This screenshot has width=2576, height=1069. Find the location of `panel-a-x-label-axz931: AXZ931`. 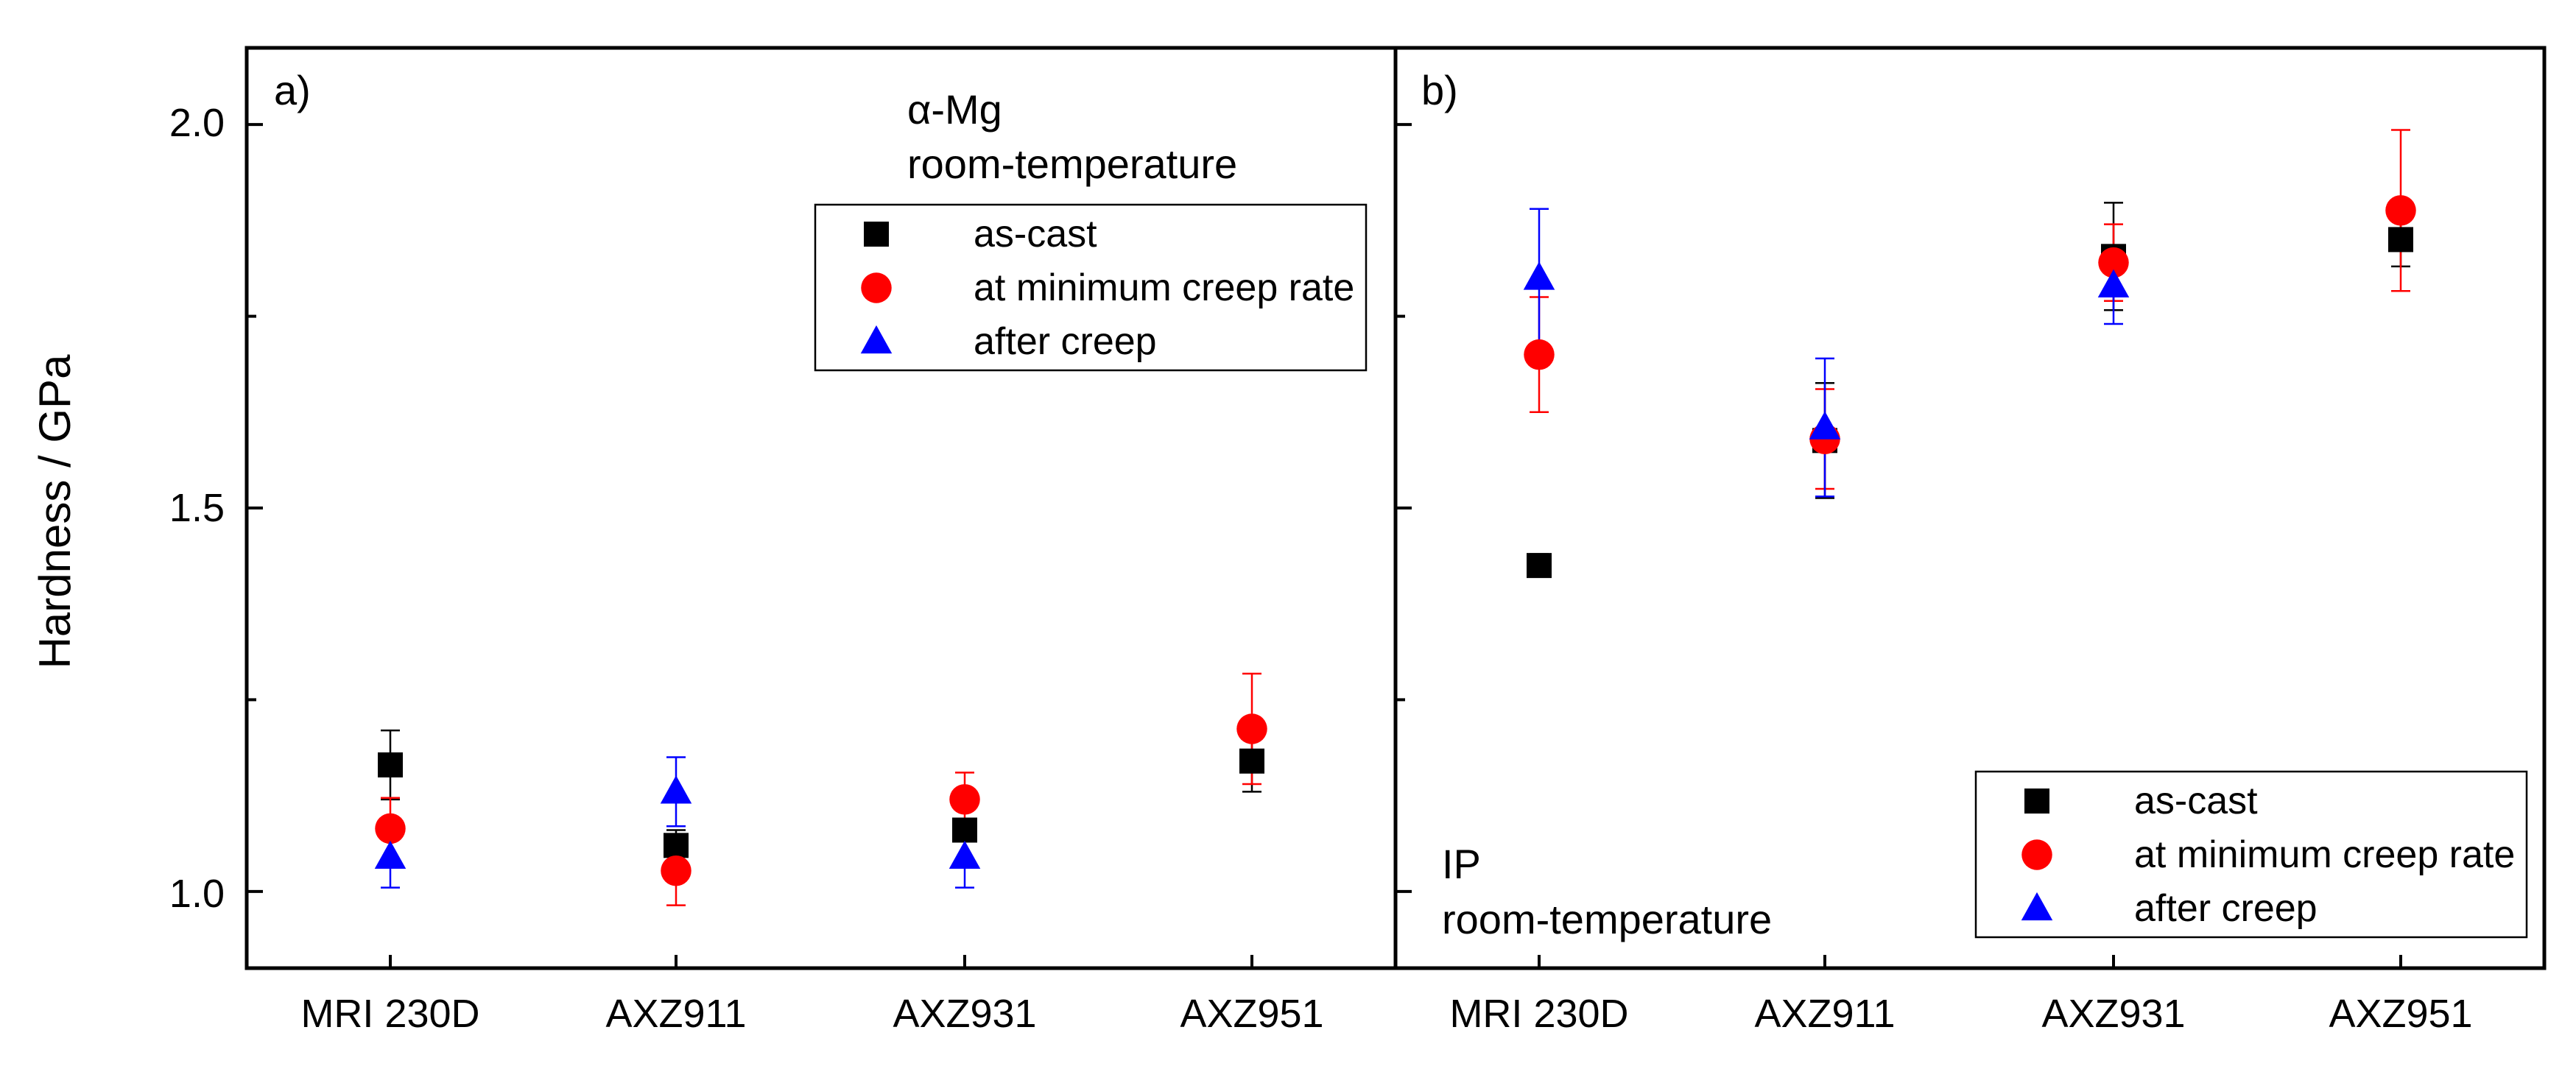

panel-a-x-label-axz931: AXZ931 is located at coordinates (964, 1014).